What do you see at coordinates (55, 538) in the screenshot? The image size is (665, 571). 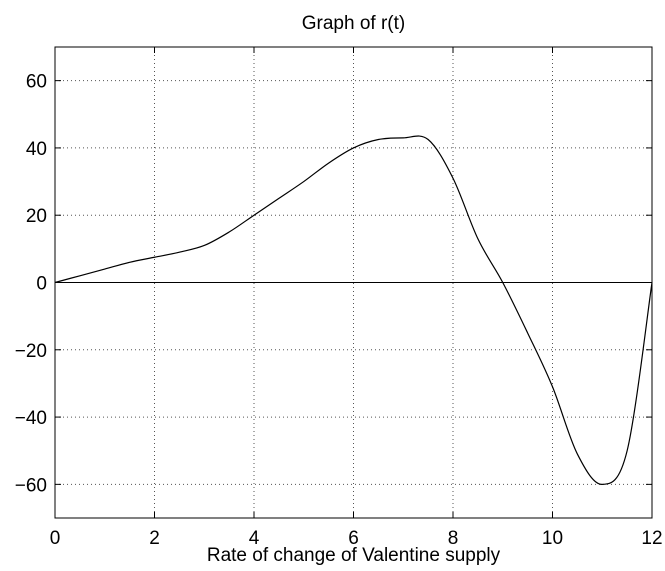 I see `x-tick-label: 0` at bounding box center [55, 538].